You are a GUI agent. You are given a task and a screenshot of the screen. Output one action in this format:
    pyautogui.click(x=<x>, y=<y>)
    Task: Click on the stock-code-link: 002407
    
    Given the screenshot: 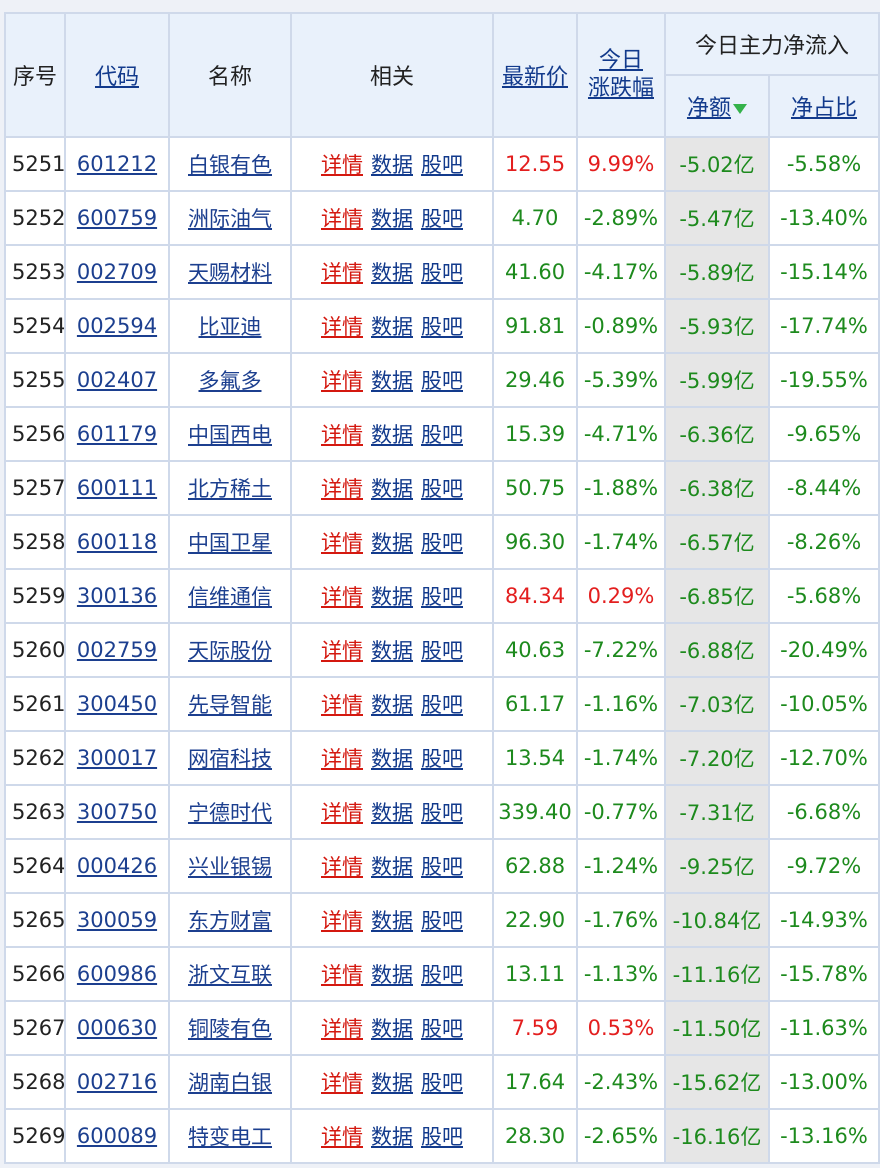 What is the action you would take?
    pyautogui.click(x=117, y=380)
    